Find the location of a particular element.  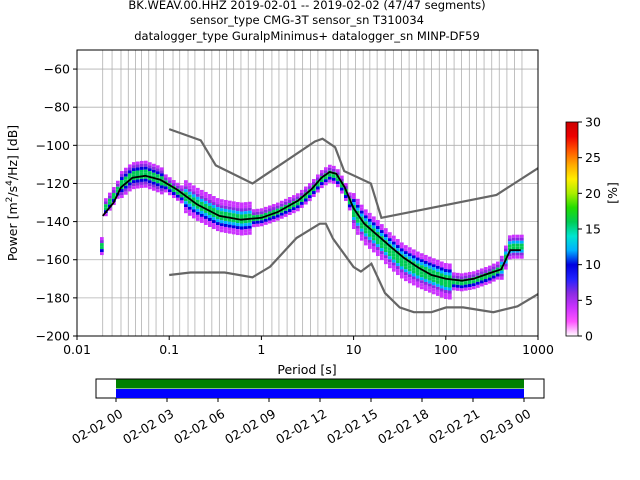

x-tick-label: 0.1 is located at coordinates (169, 349).